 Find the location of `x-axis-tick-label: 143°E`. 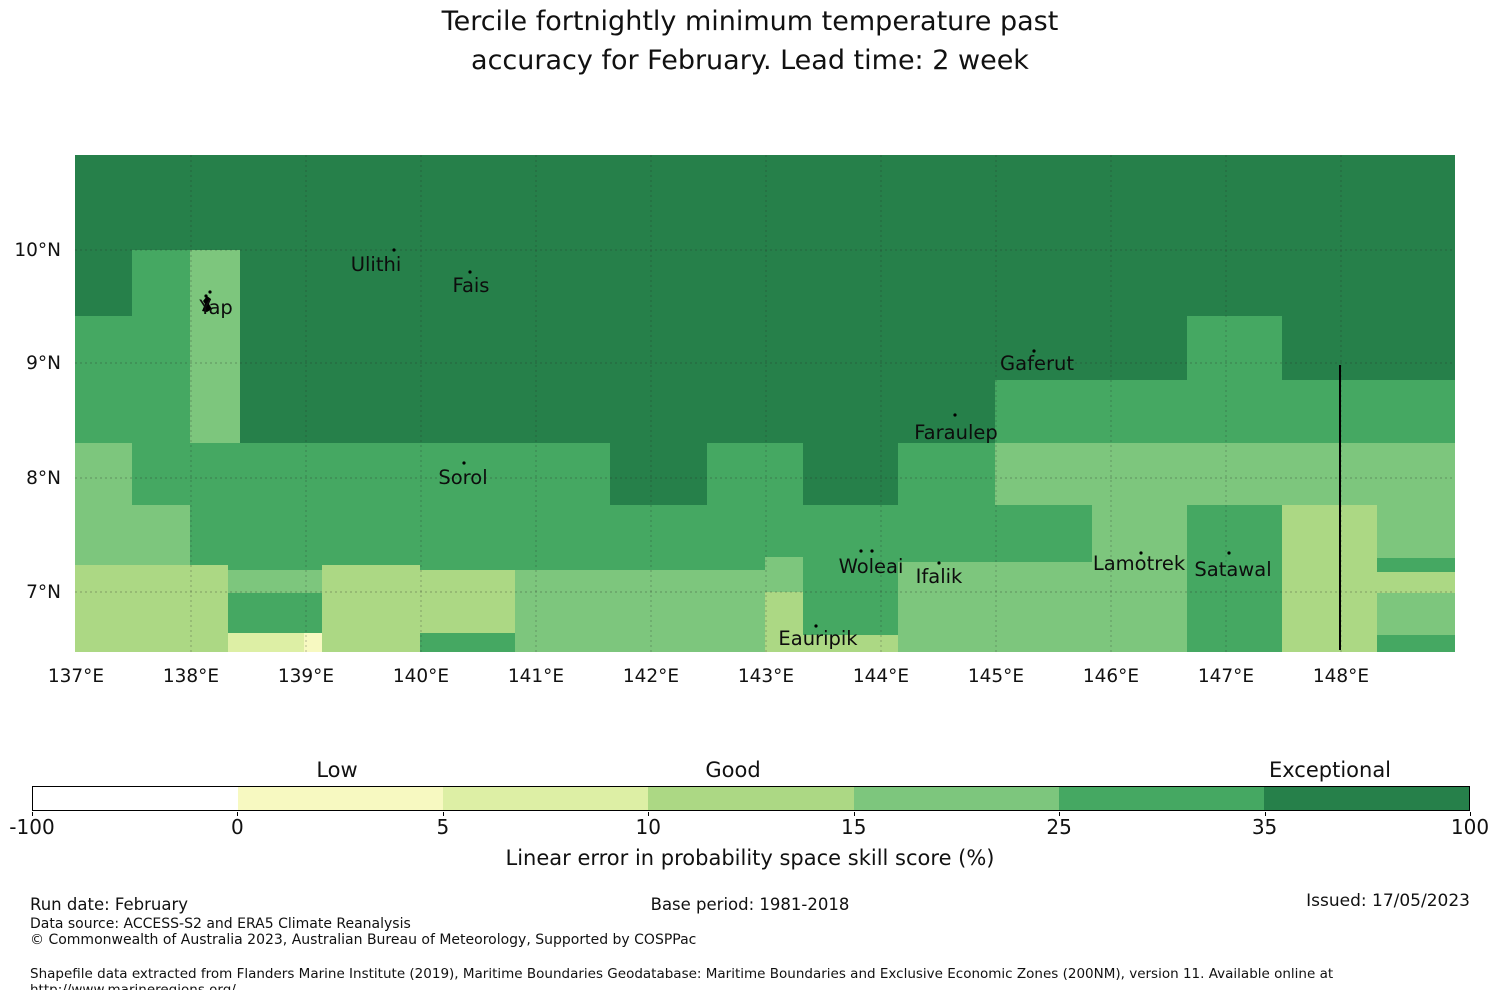

x-axis-tick-label: 143°E is located at coordinates (766, 676).